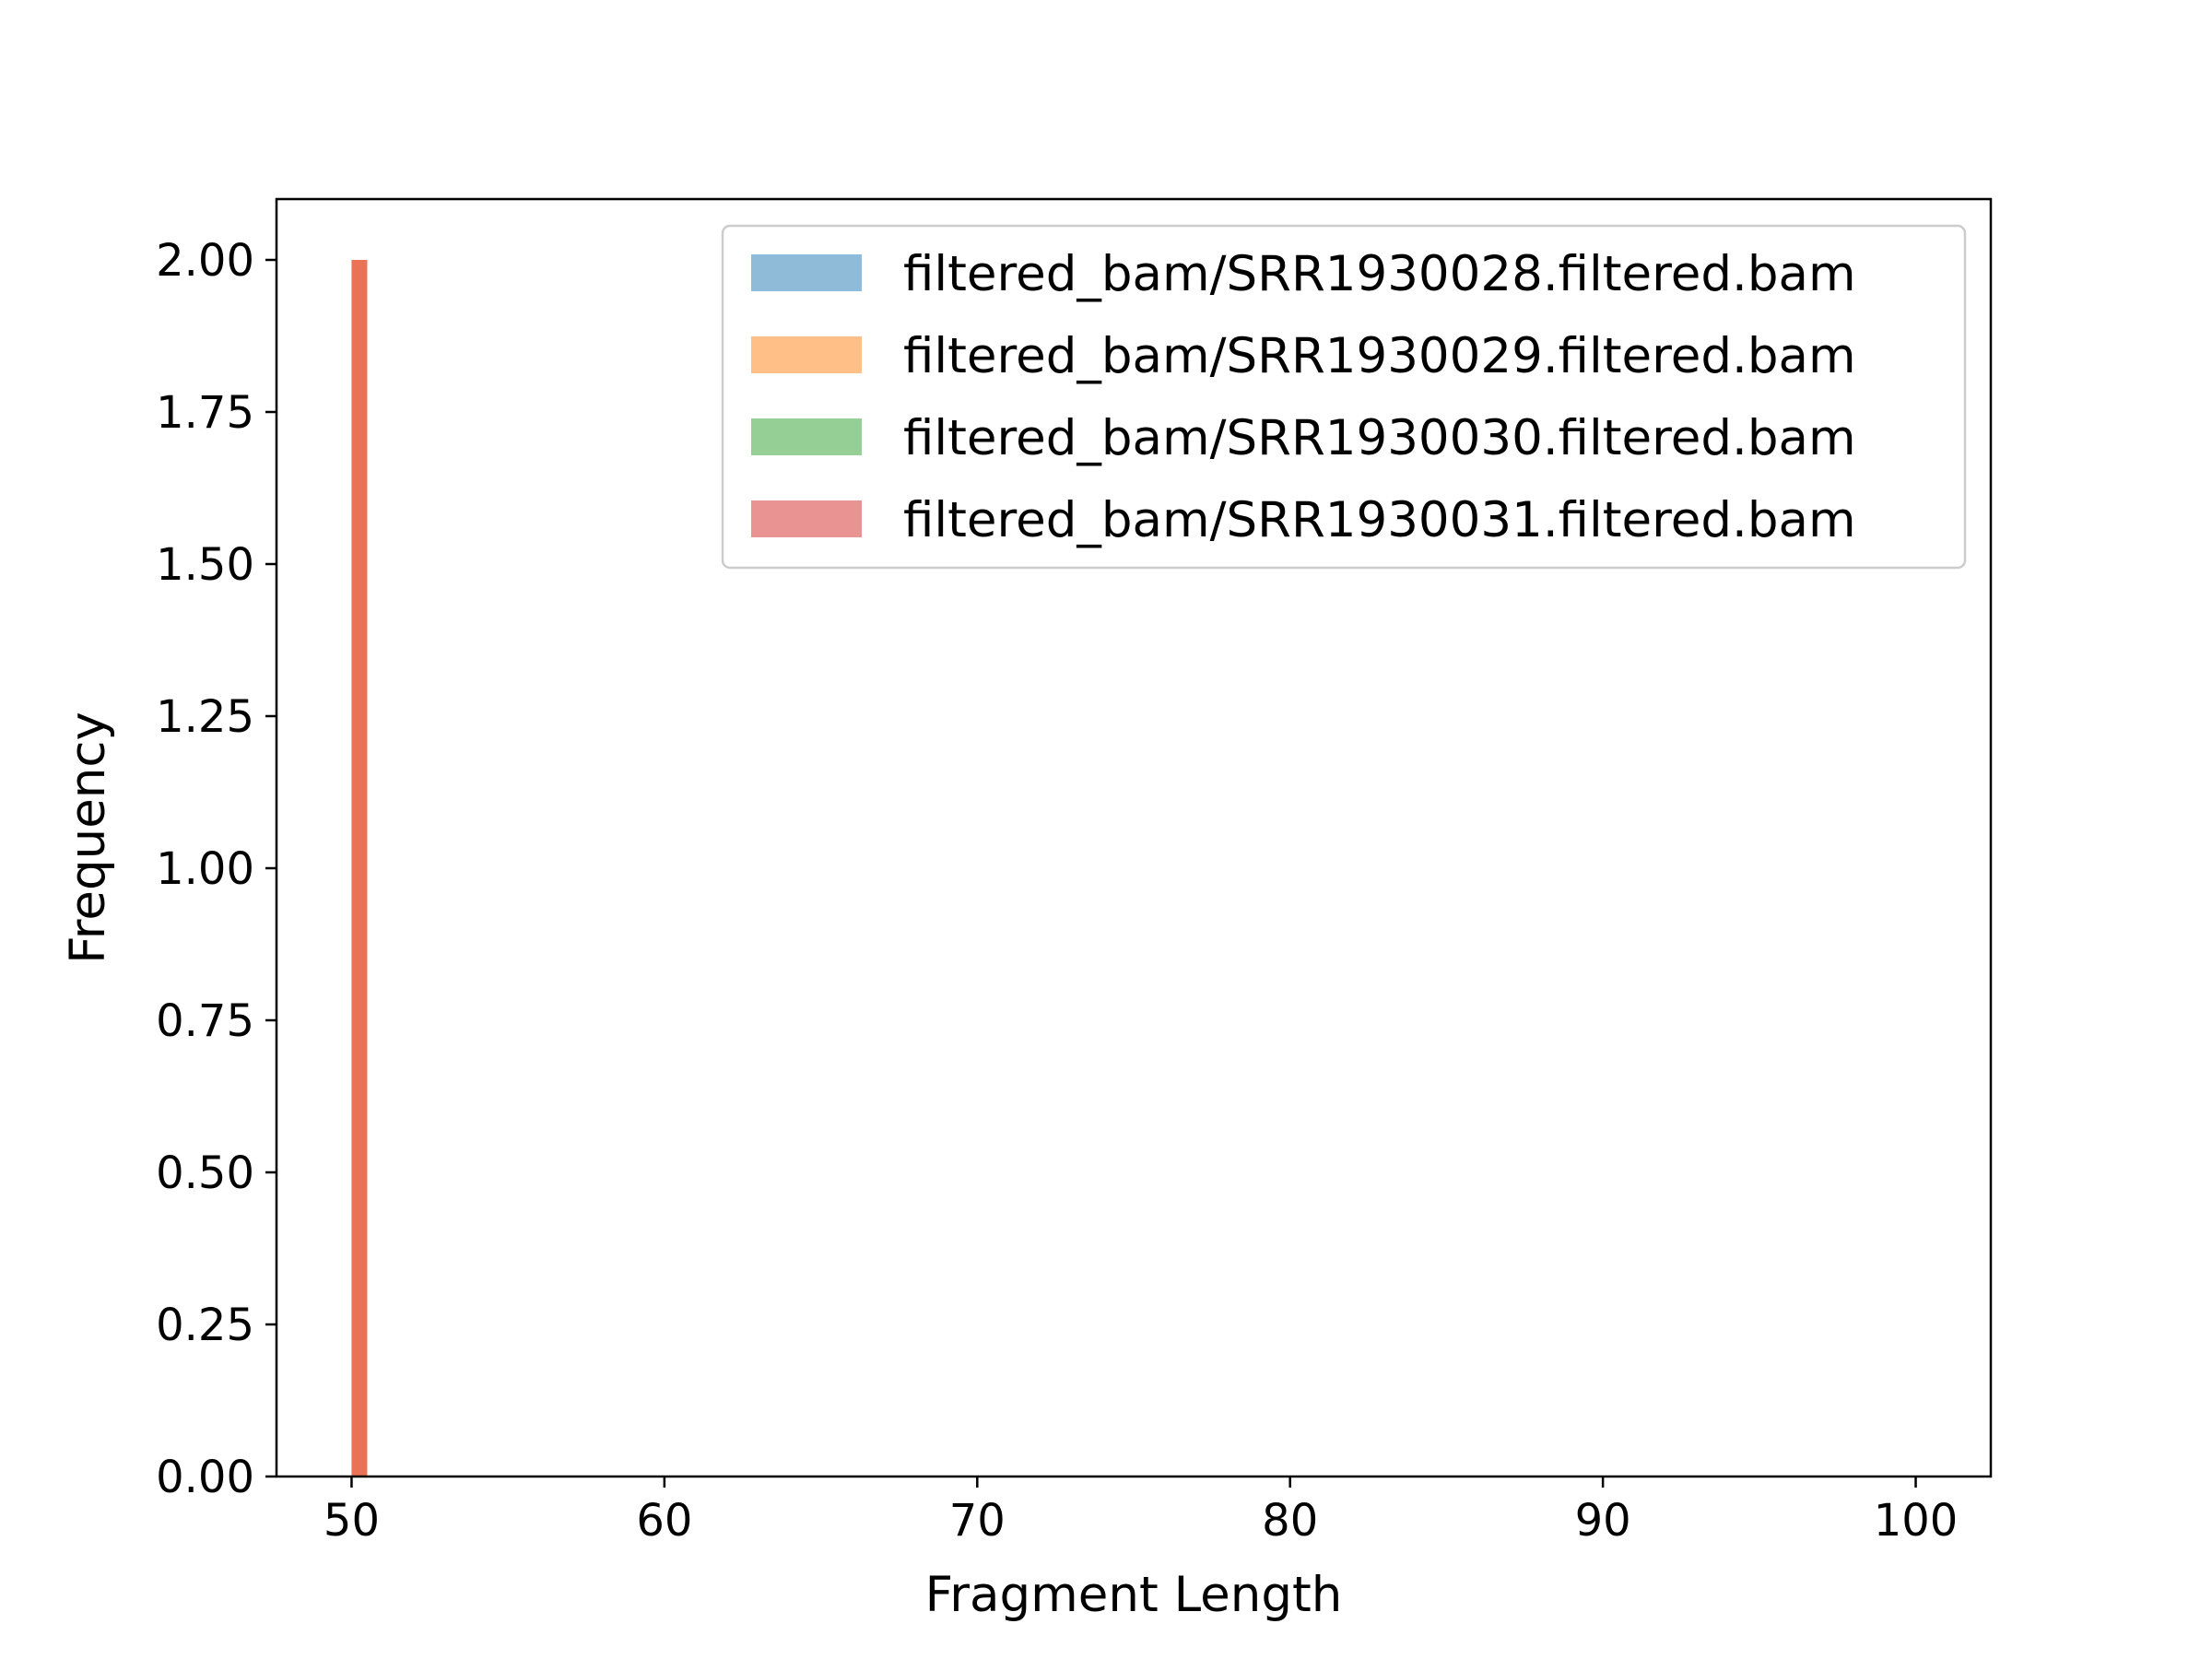 The height and width of the screenshot is (1659, 2212). I want to click on x-tick-label-3: 70, so click(977, 1521).